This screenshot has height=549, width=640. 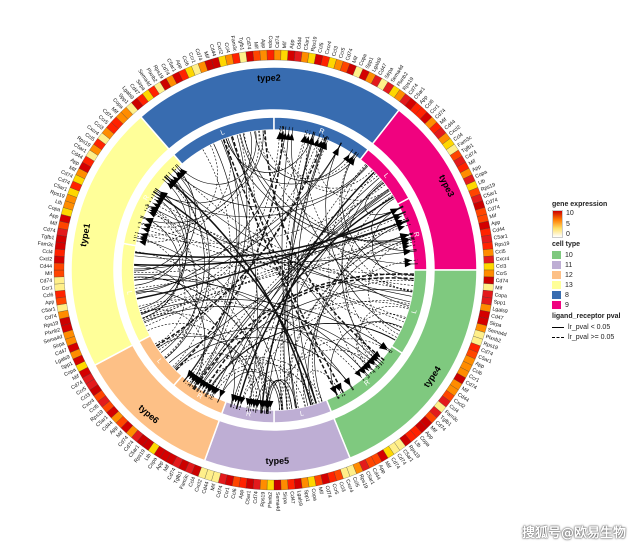 I want to click on gene-label: Plxnb2, so click(x=271, y=500).